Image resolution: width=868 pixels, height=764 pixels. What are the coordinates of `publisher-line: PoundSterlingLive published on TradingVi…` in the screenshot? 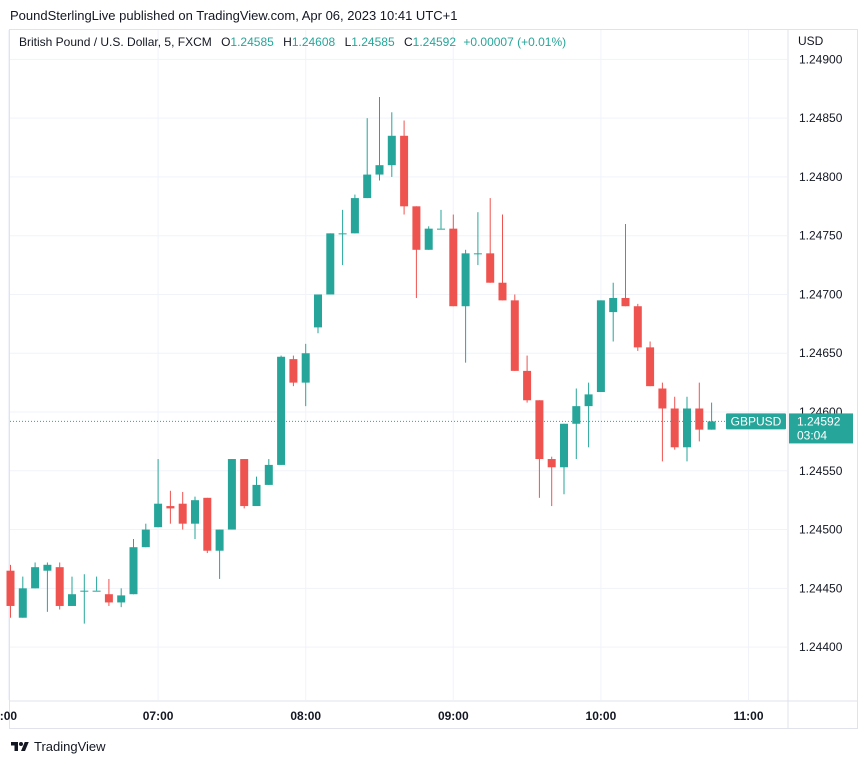 It's located at (234, 15).